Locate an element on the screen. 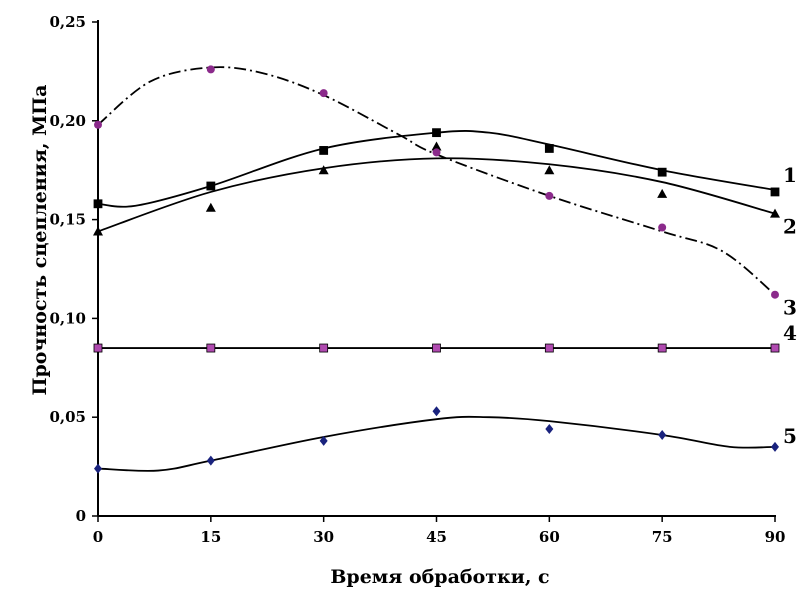 This screenshot has width=798, height=610. y-tick-label: 0,25 is located at coordinates (67, 22).